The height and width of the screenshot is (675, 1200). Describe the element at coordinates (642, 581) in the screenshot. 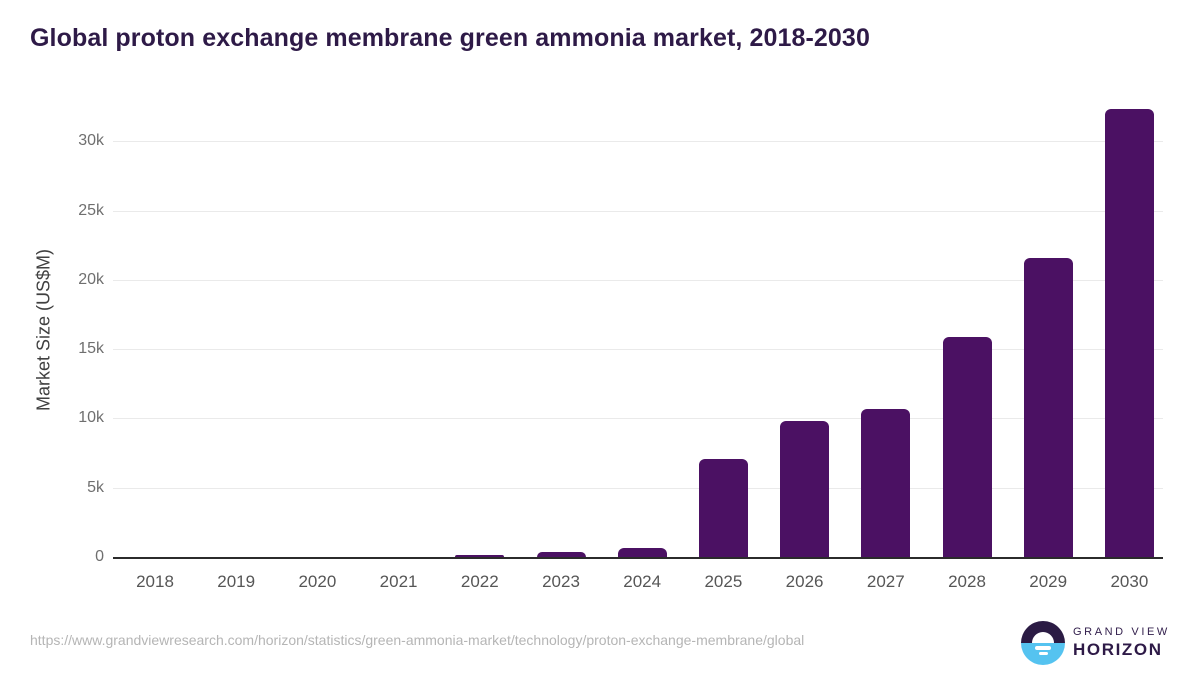

I see `x-tick-2024: 2024` at that location.